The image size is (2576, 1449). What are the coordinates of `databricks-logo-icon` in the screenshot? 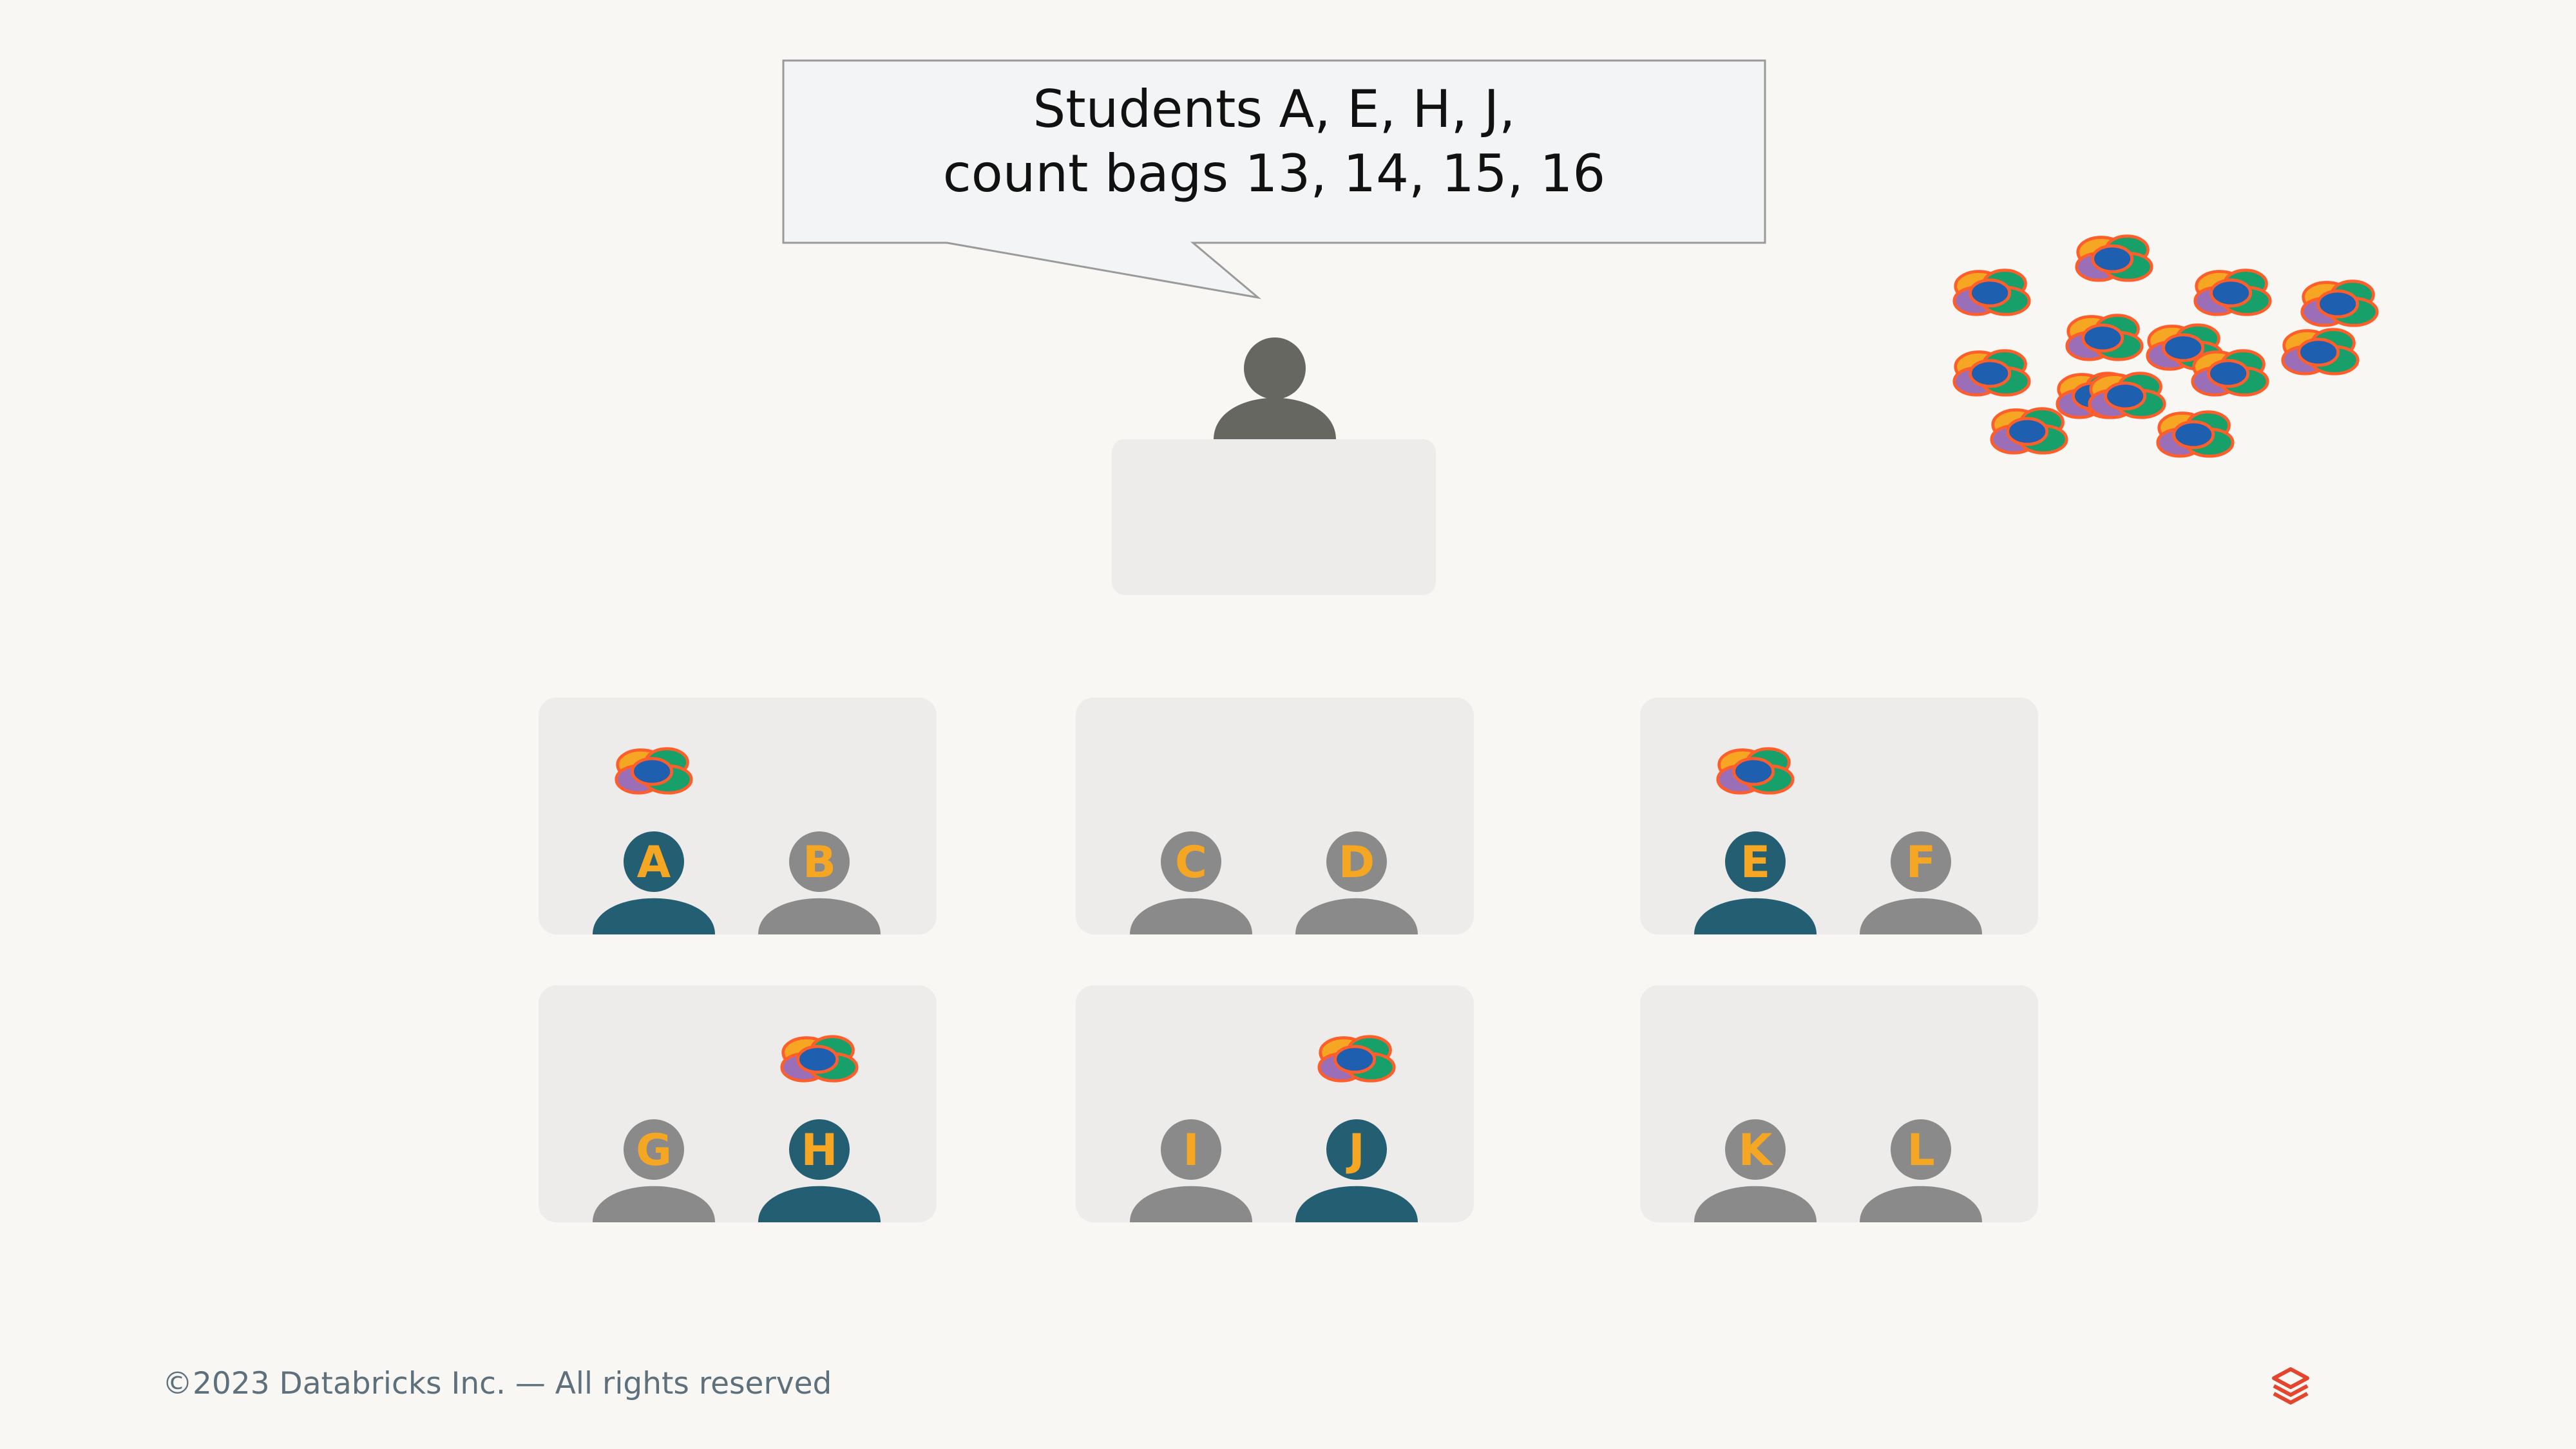 It's located at (2290, 1386).